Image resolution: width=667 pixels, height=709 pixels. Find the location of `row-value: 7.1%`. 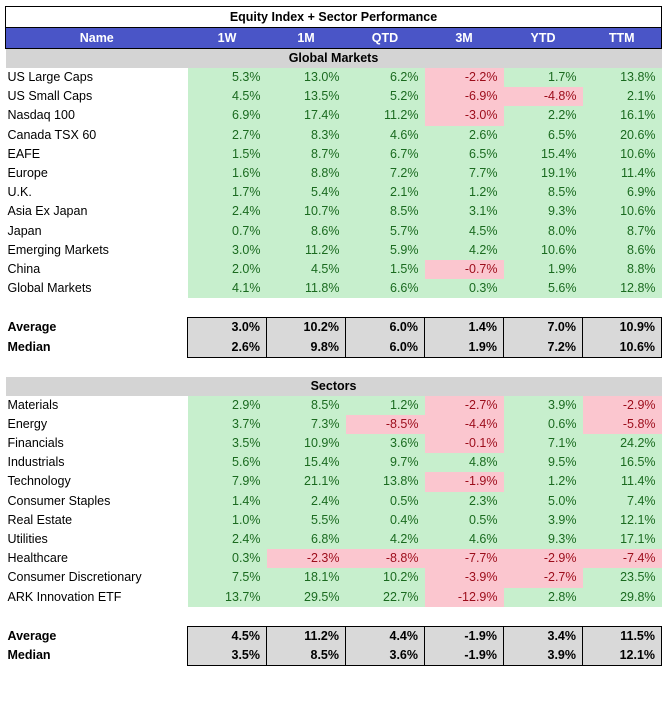

row-value: 7.1% is located at coordinates (543, 444).